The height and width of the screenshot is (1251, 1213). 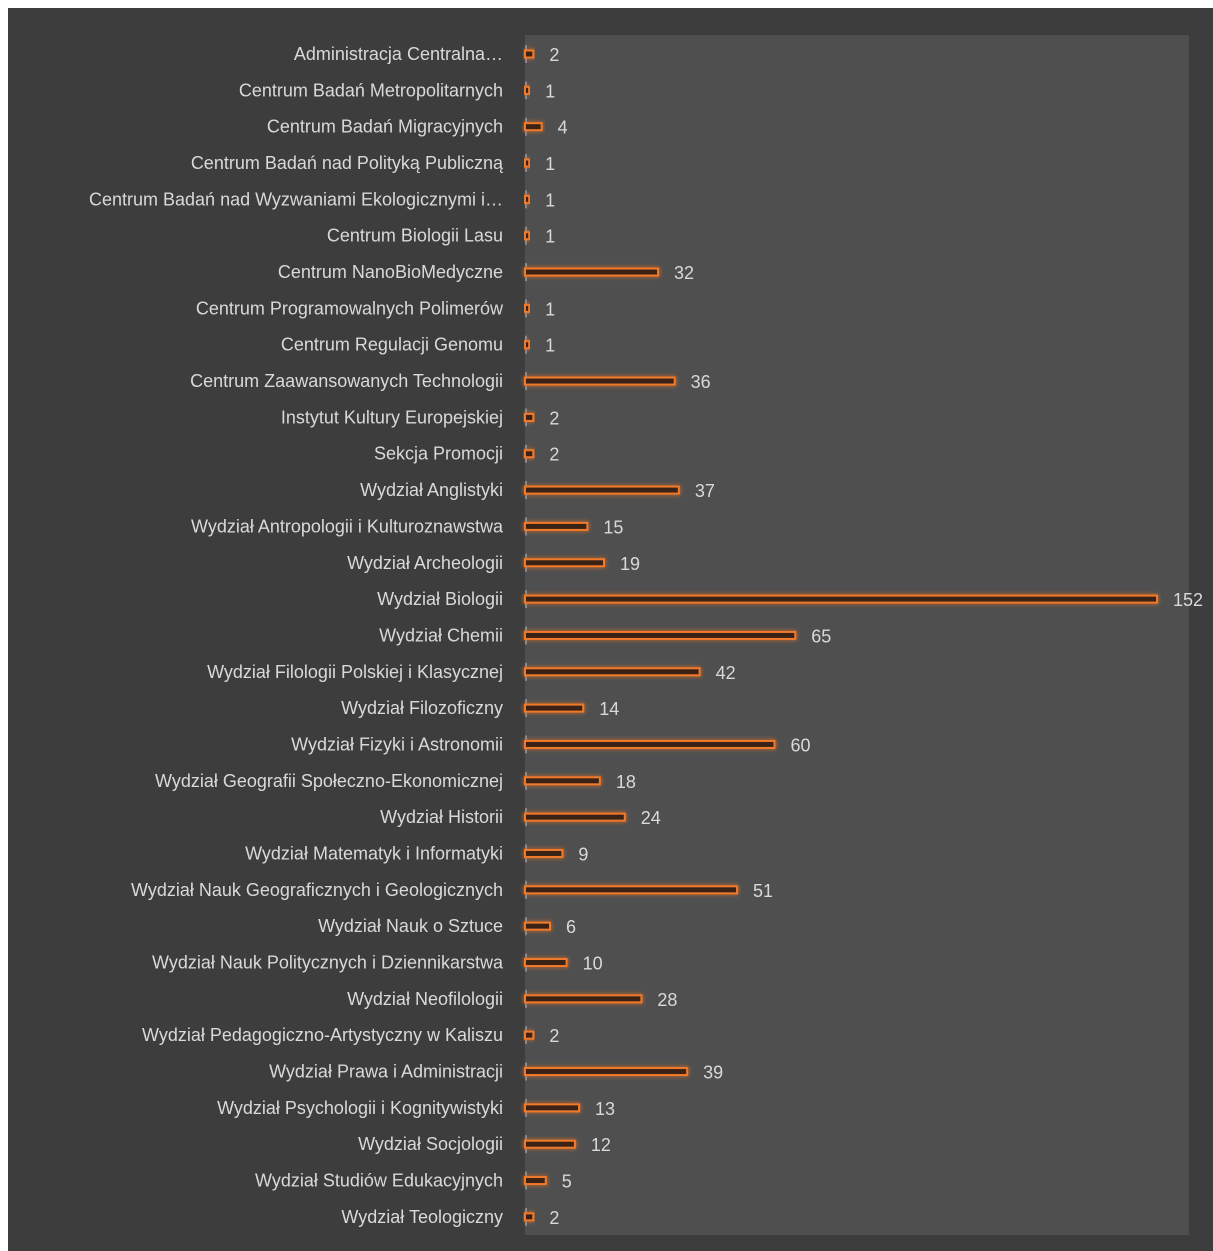 I want to click on category-label: Wydział Matematyk i Informatyki, so click(x=374, y=853).